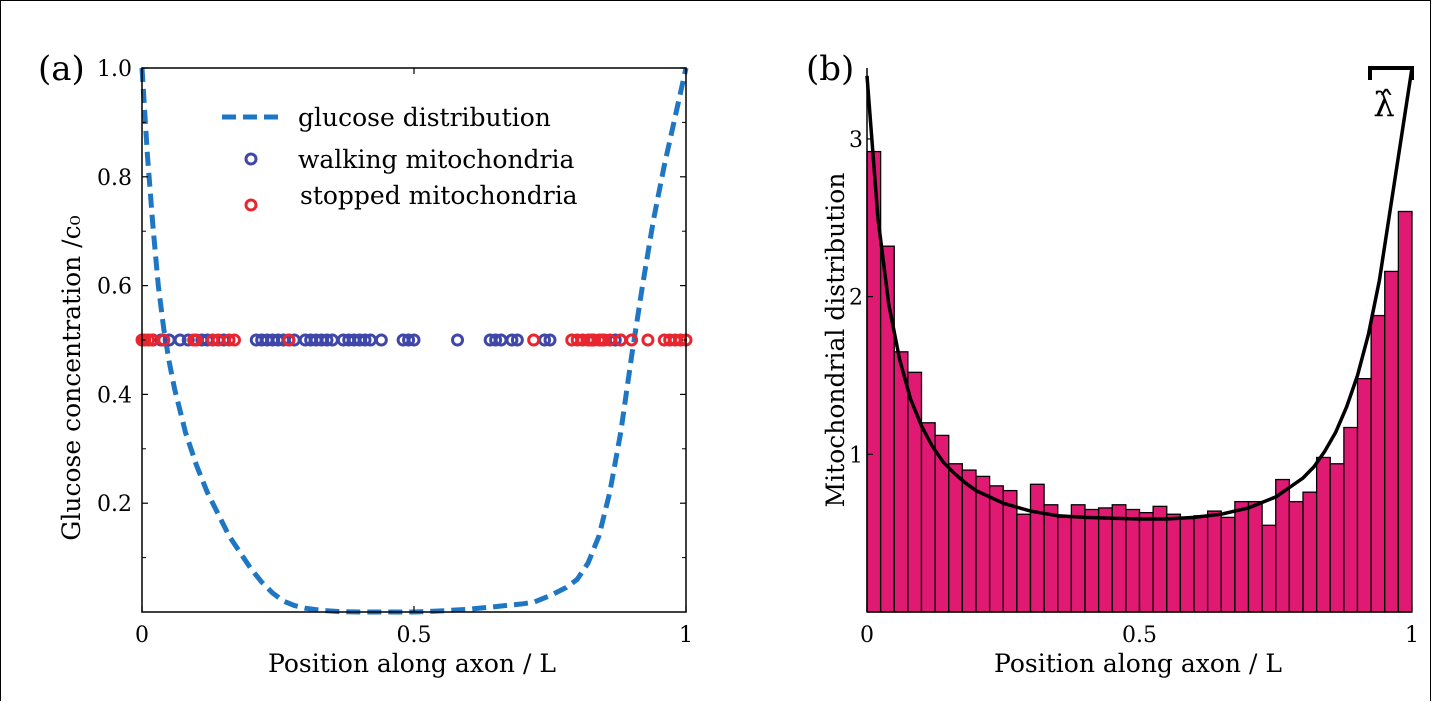 The width and height of the screenshot is (1432, 702). I want to click on stopped-mitochondria-marker-layer, so click(414, 340).